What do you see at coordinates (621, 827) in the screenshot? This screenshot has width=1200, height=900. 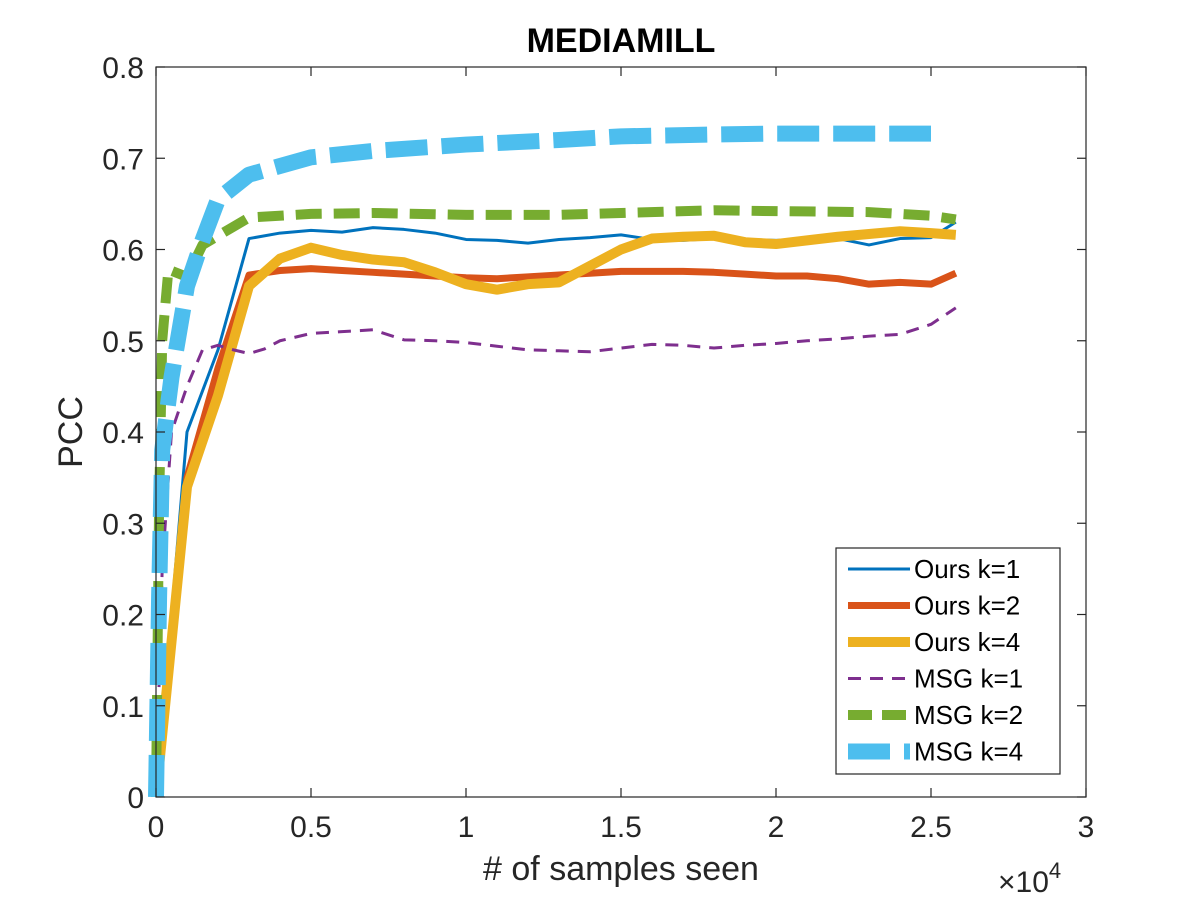 I see `x-tick-label: 1.5` at bounding box center [621, 827].